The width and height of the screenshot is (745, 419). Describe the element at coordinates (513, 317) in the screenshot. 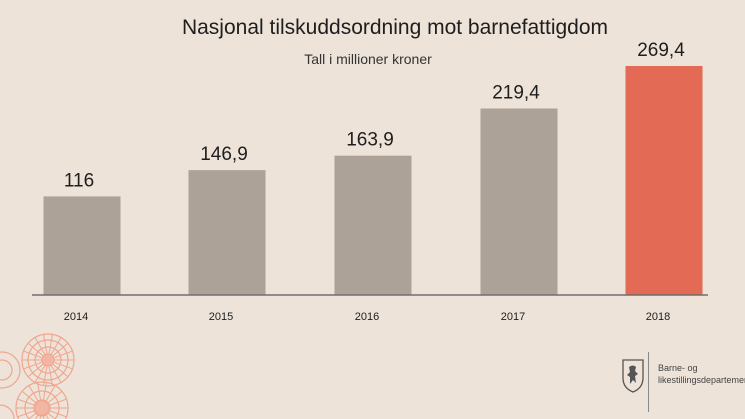

I see `x-tick-label-2017: 2017` at that location.